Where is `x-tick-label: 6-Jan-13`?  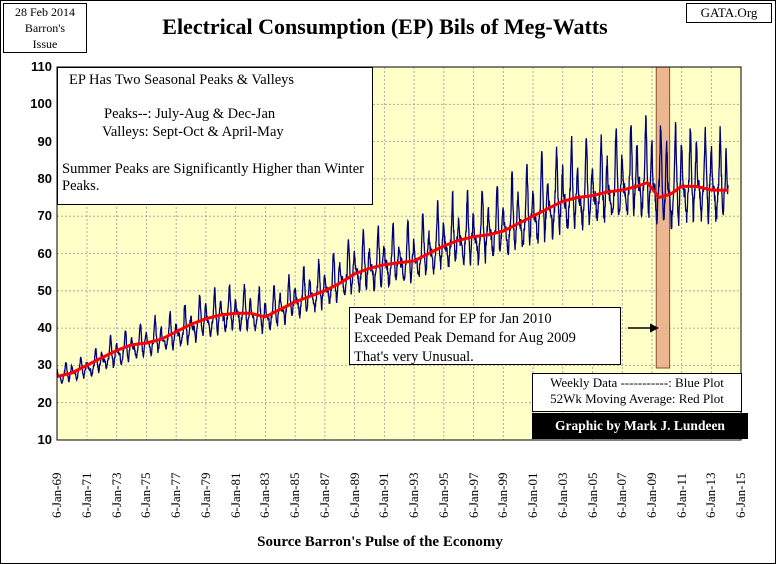
x-tick-label: 6-Jan-13 is located at coordinates (711, 495).